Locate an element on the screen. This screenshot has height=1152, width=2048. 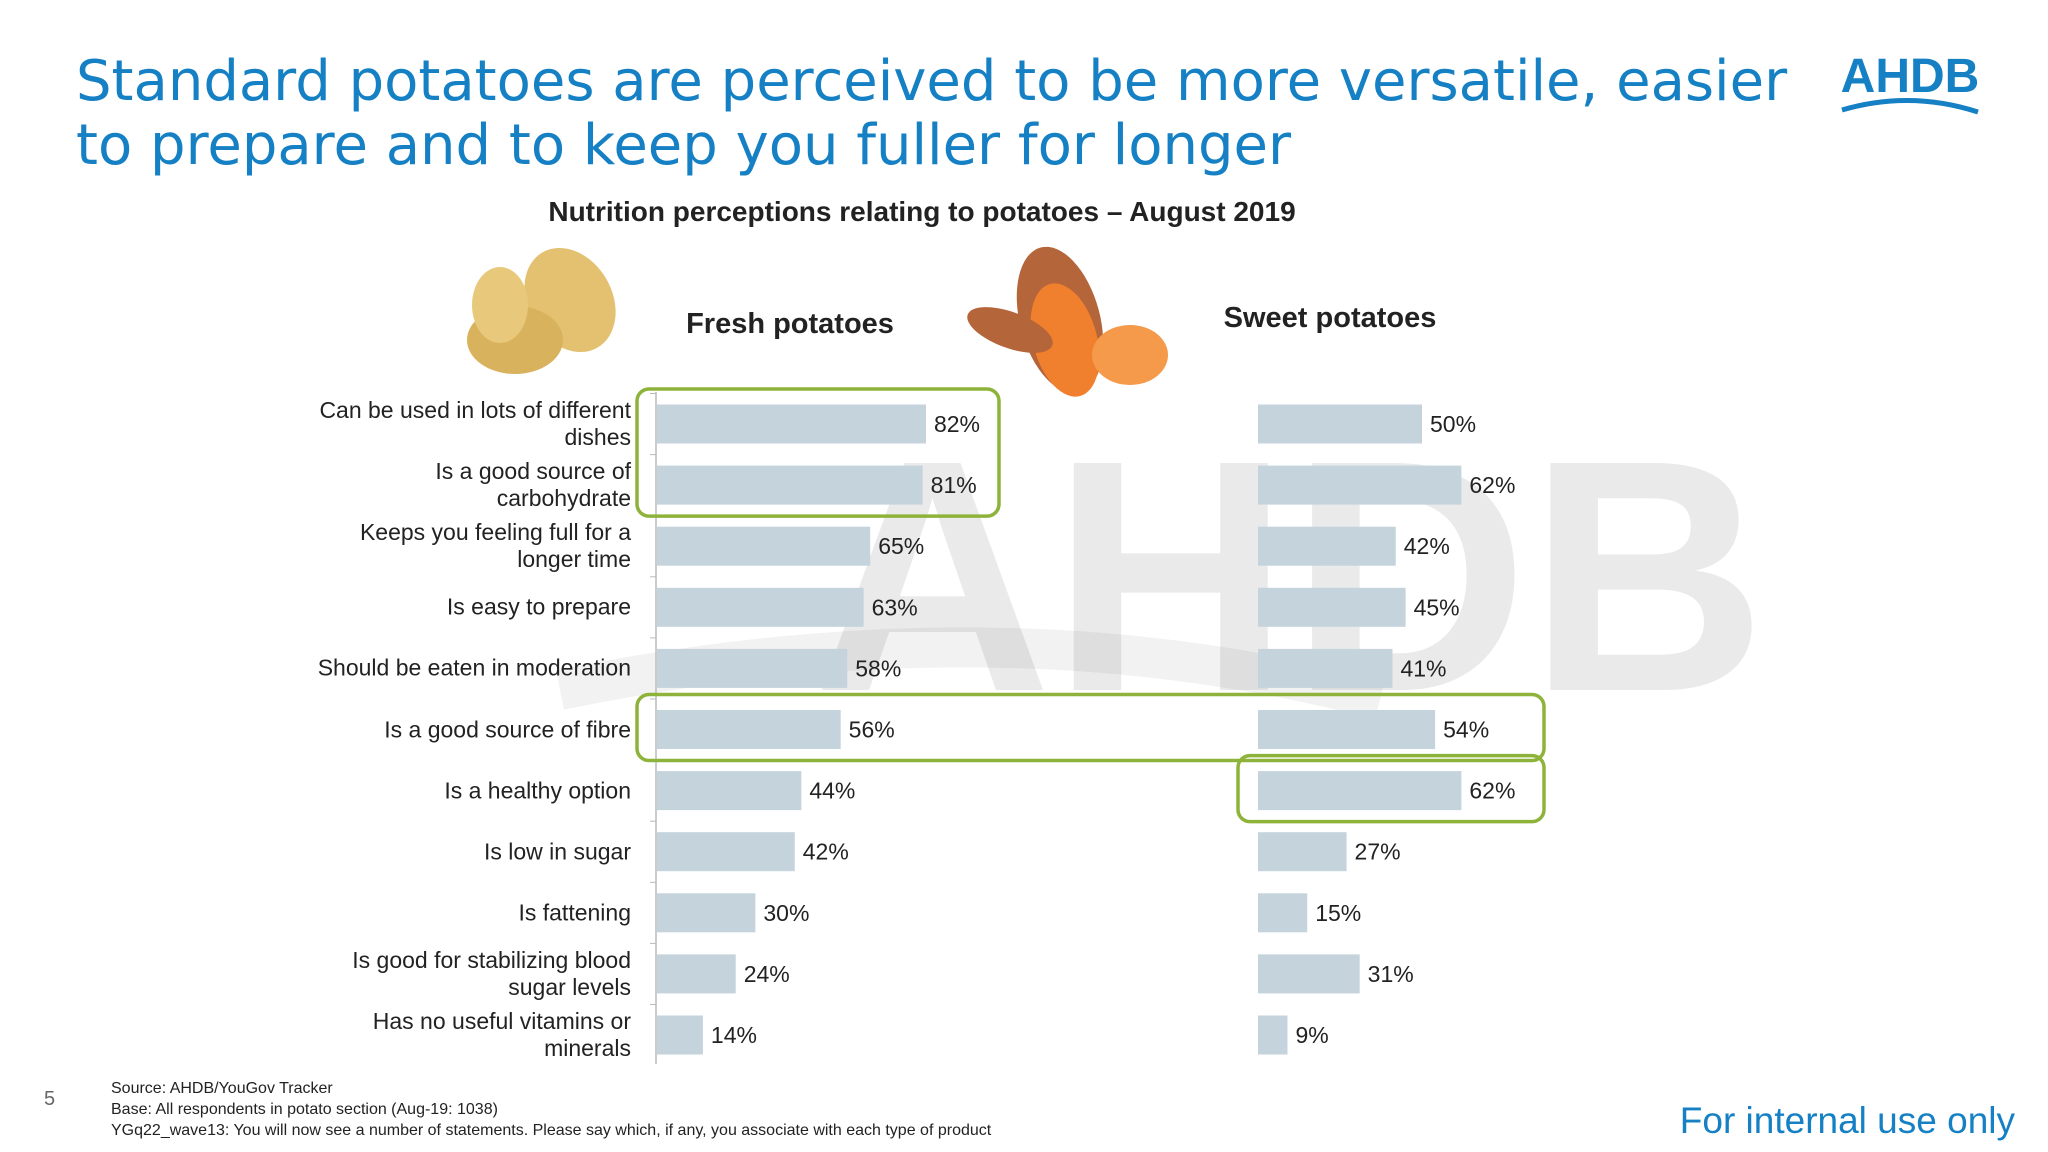
logo: AHDB is located at coordinates (1910, 76).